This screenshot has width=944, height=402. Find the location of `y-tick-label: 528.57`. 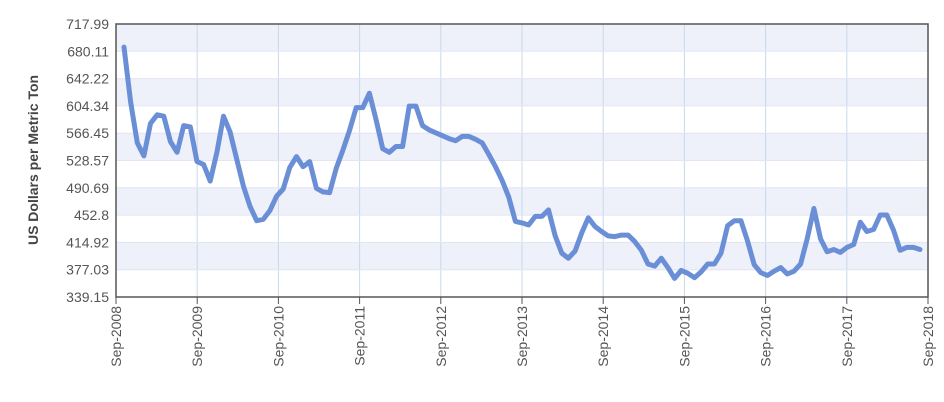

y-tick-label: 528.57 is located at coordinates (87, 161).